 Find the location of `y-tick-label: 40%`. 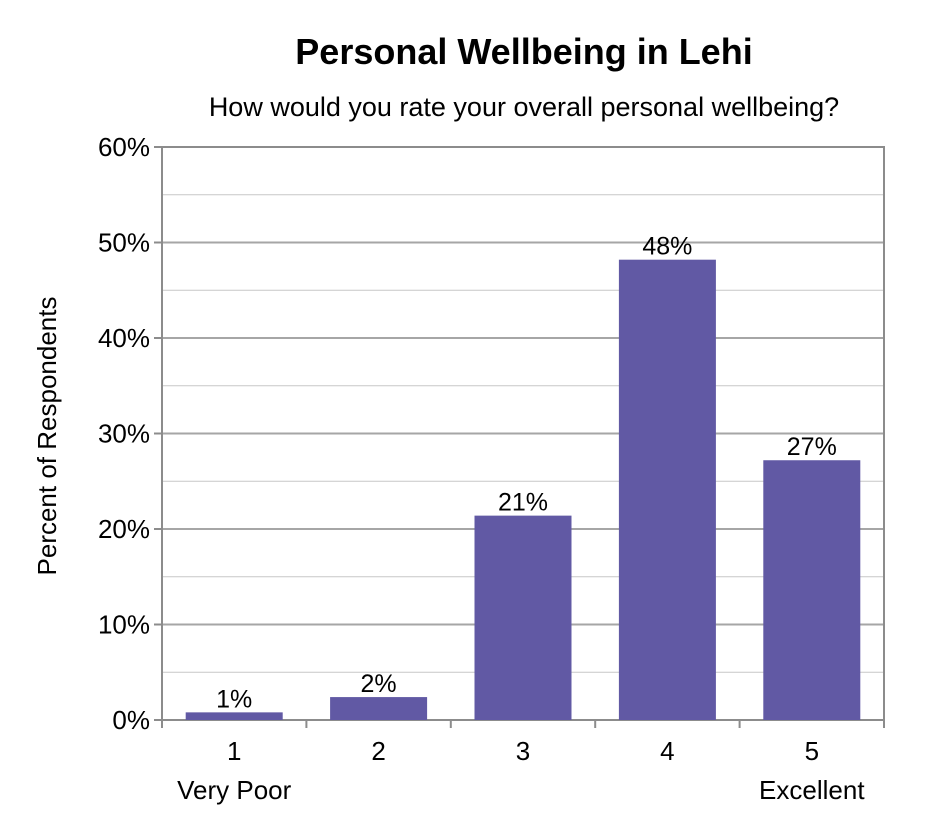

y-tick-label: 40% is located at coordinates (124, 338).